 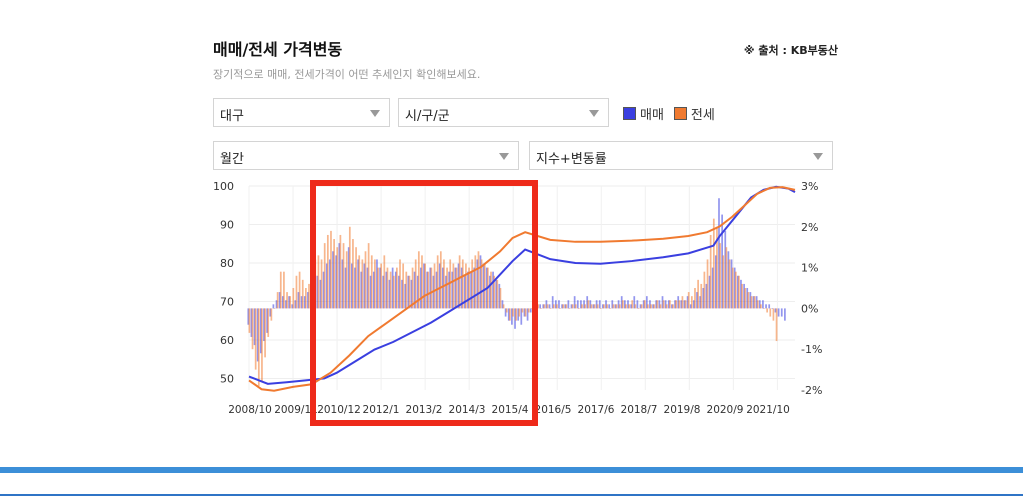 I want to click on legend-item-jeonse: 전세, so click(x=694, y=113).